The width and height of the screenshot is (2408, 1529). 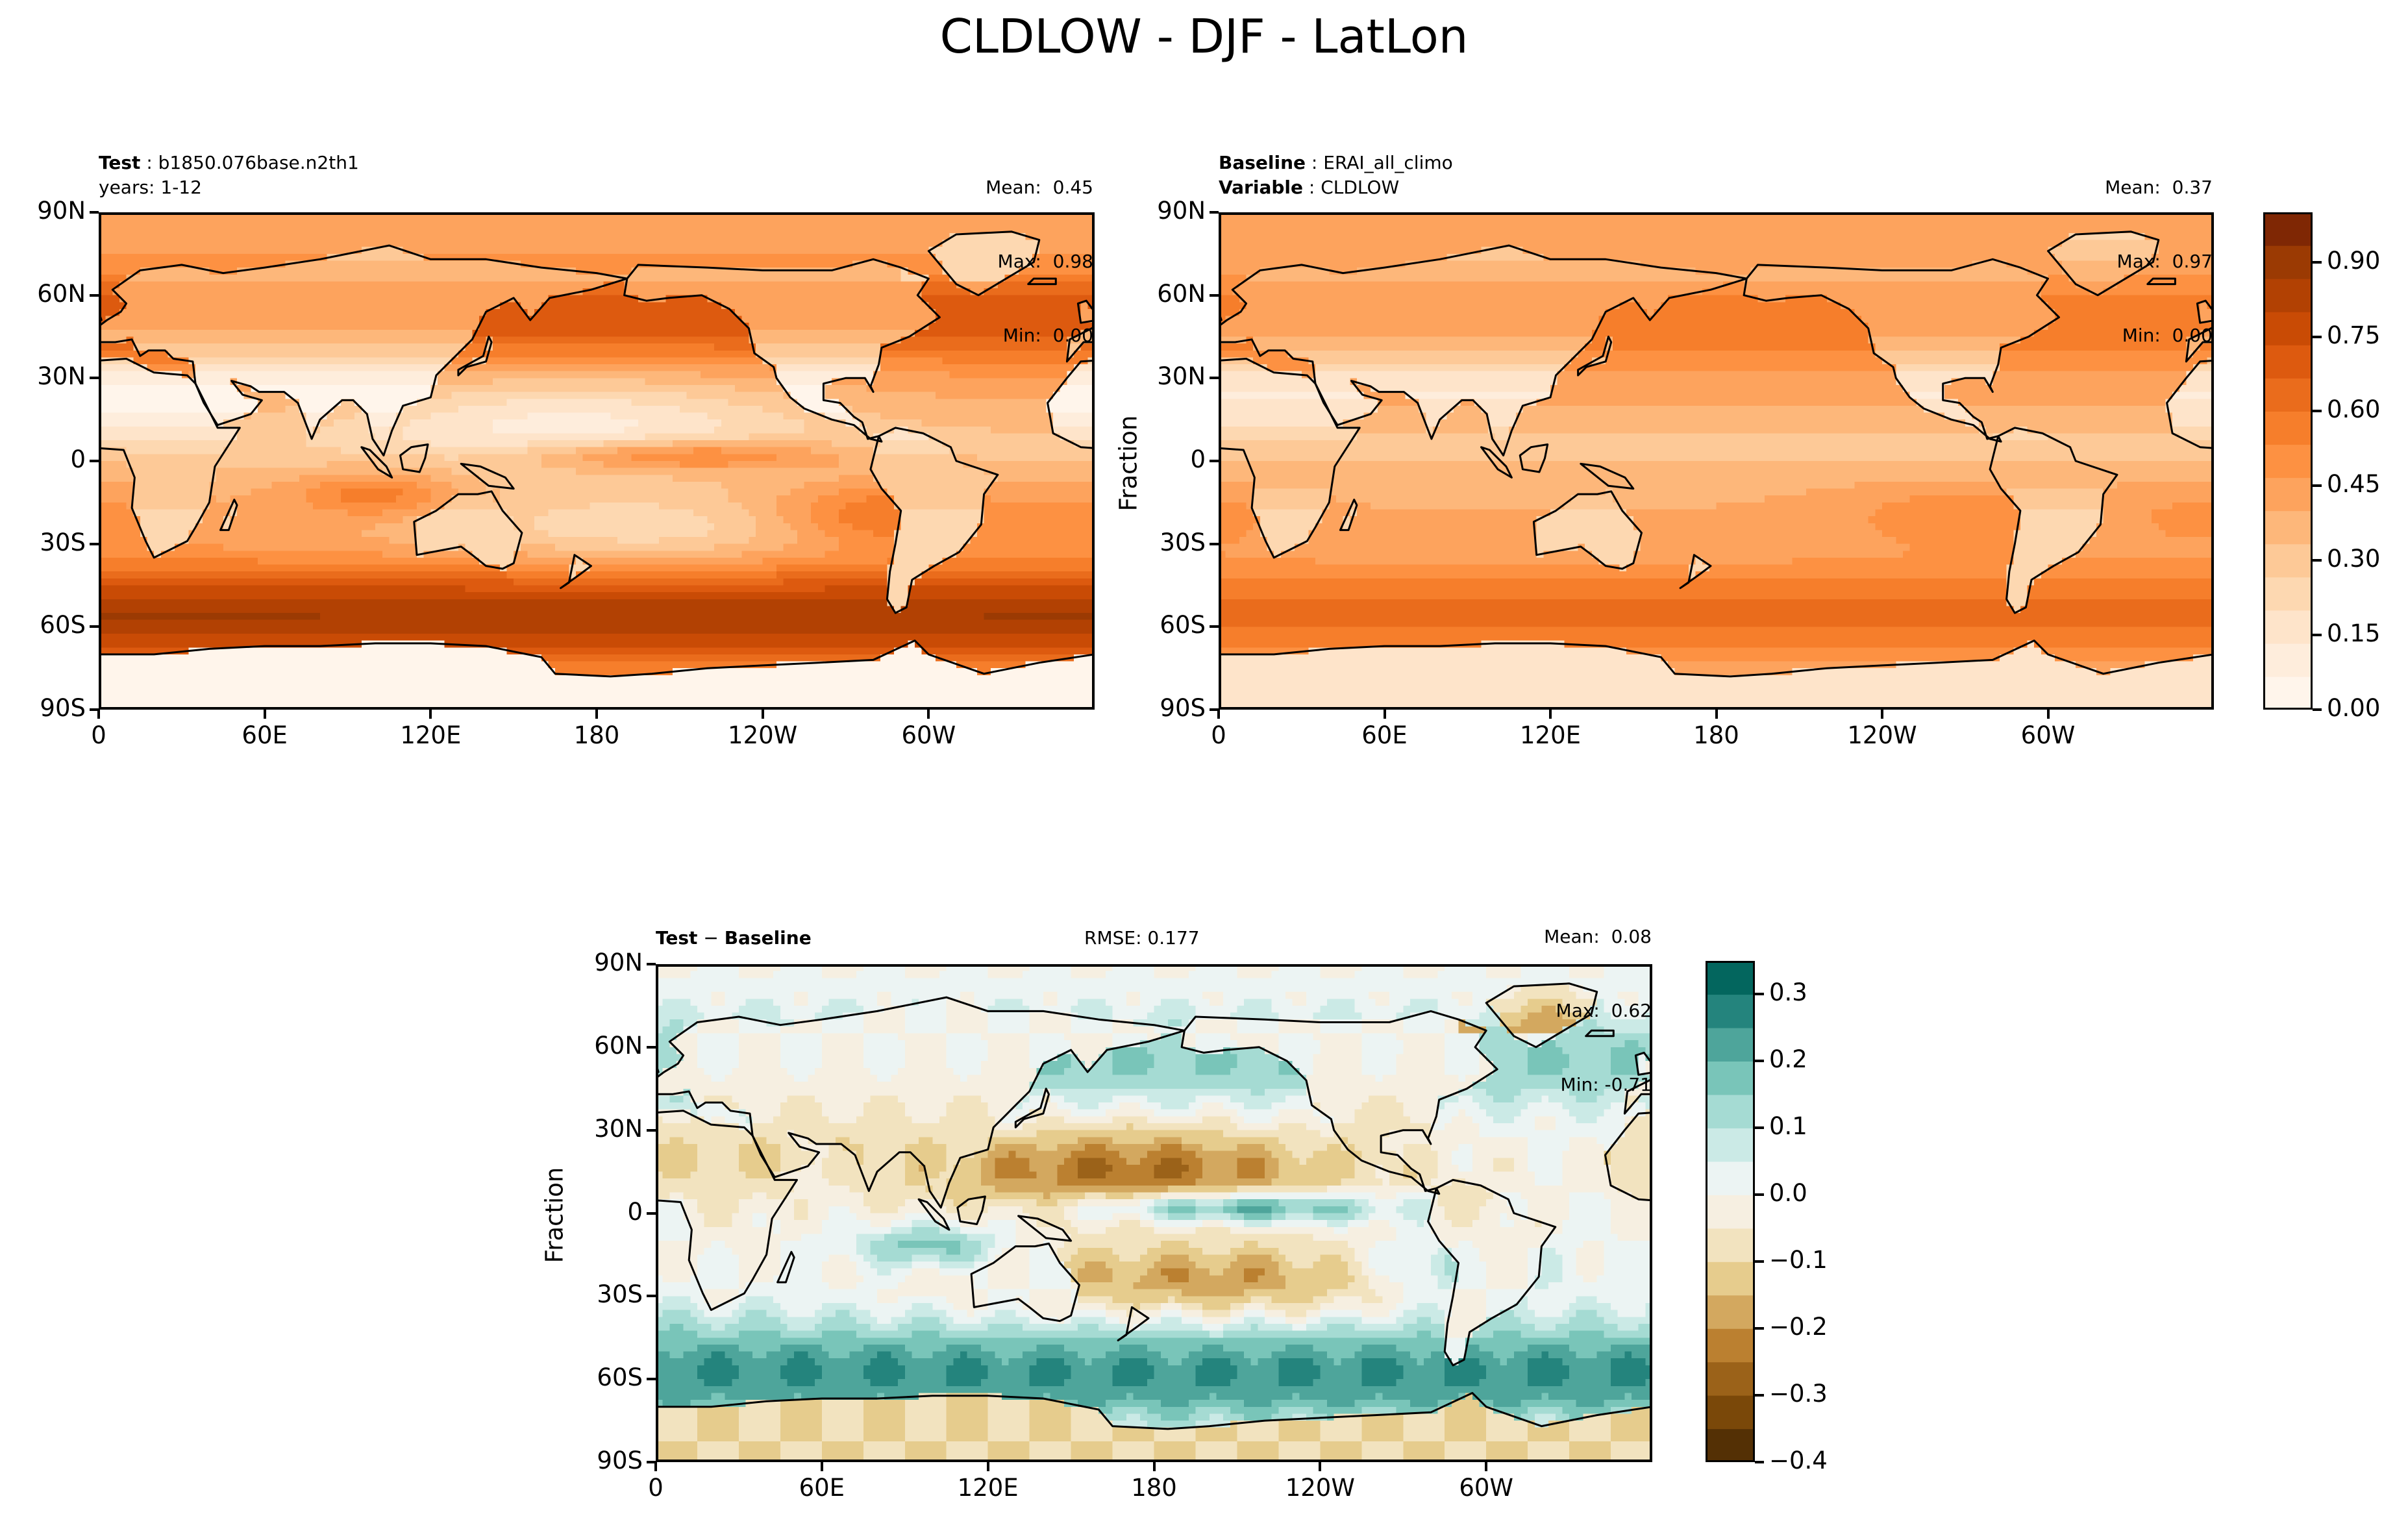 What do you see at coordinates (2288, 461) in the screenshot?
I see `colorbar-frame` at bounding box center [2288, 461].